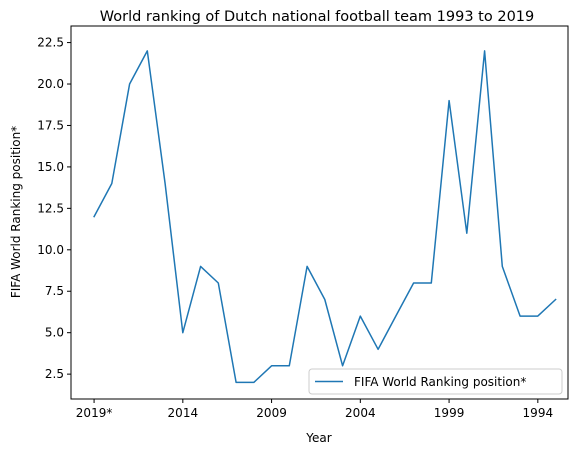 This screenshot has height=455, width=576. What do you see at coordinates (94, 413) in the screenshot?
I see `x-tick-label: 2019*` at bounding box center [94, 413].